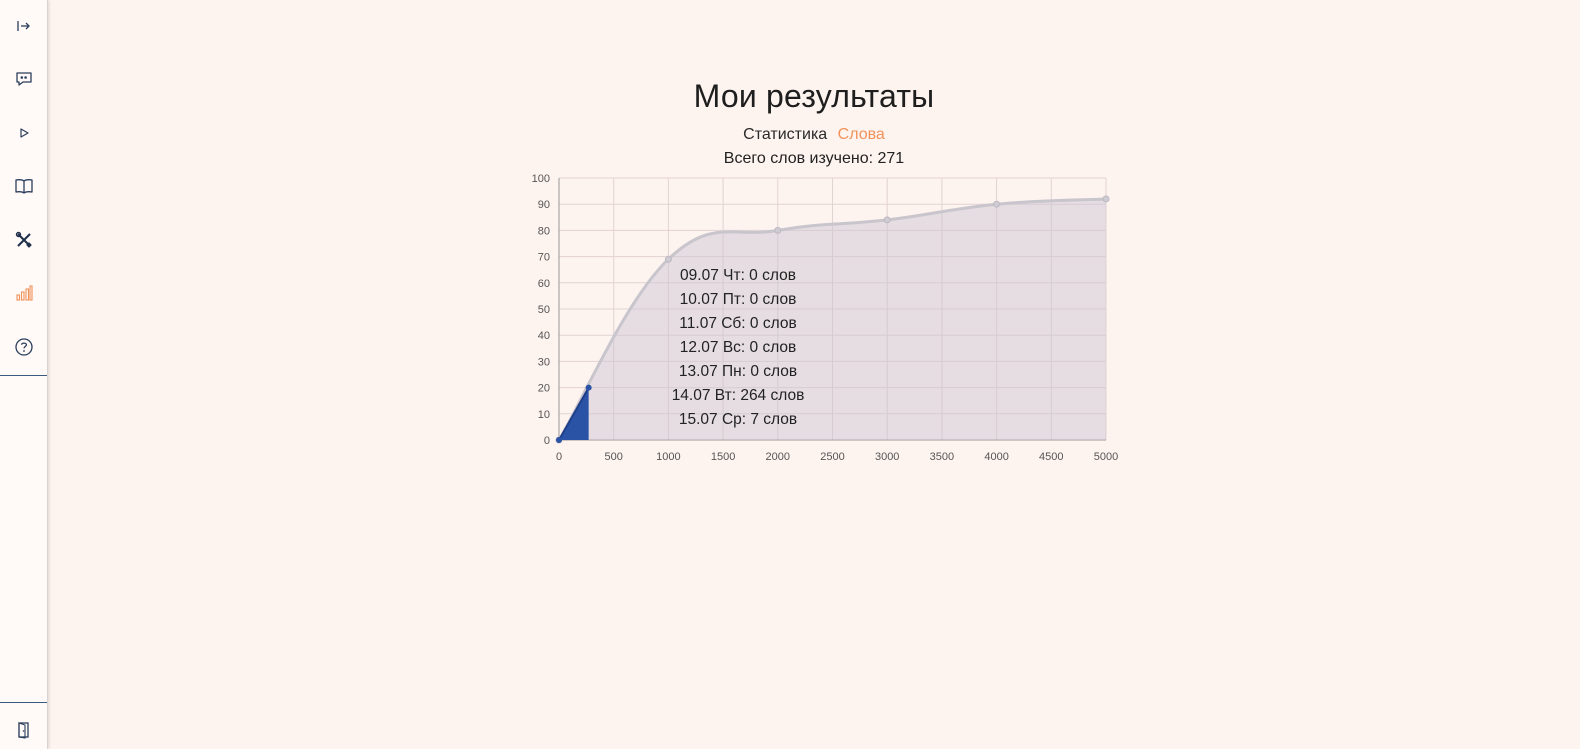 This screenshot has width=1580, height=749. What do you see at coordinates (668, 457) in the screenshot?
I see `x-tick-label: 1000` at bounding box center [668, 457].